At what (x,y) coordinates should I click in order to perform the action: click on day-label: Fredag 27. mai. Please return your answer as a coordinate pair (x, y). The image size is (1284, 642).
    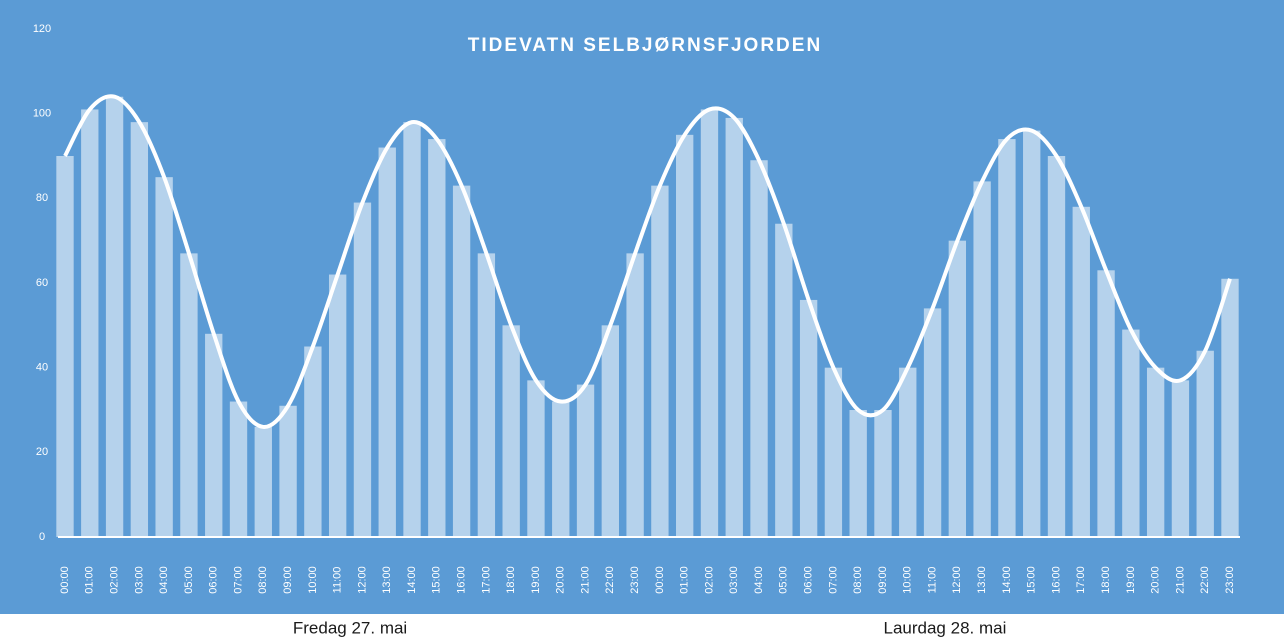
    Looking at the image, I should click on (350, 627).